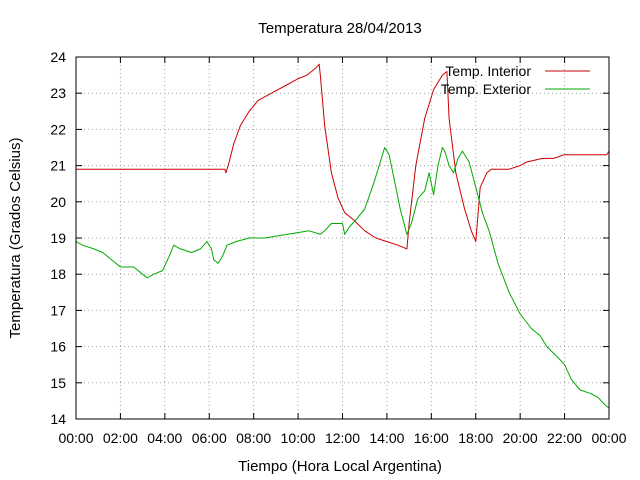 This screenshot has width=640, height=480. What do you see at coordinates (120, 438) in the screenshot?
I see `x-tick-label: 02:00` at bounding box center [120, 438].